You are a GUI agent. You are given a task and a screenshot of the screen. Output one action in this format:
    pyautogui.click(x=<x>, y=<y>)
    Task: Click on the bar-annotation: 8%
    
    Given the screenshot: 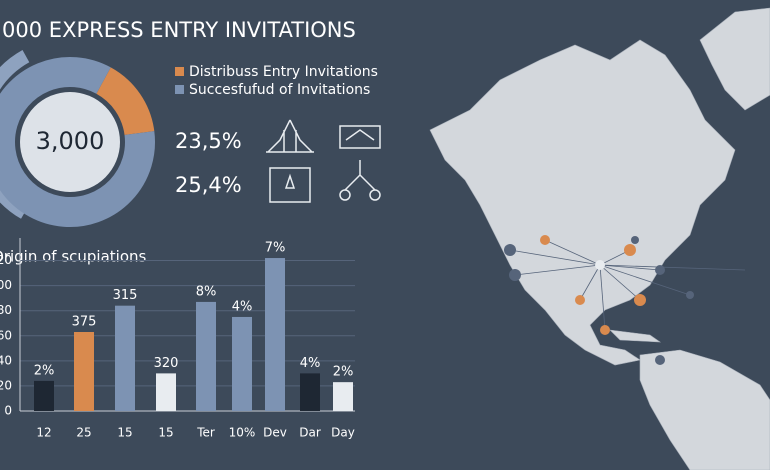 What is the action you would take?
    pyautogui.click(x=206, y=291)
    